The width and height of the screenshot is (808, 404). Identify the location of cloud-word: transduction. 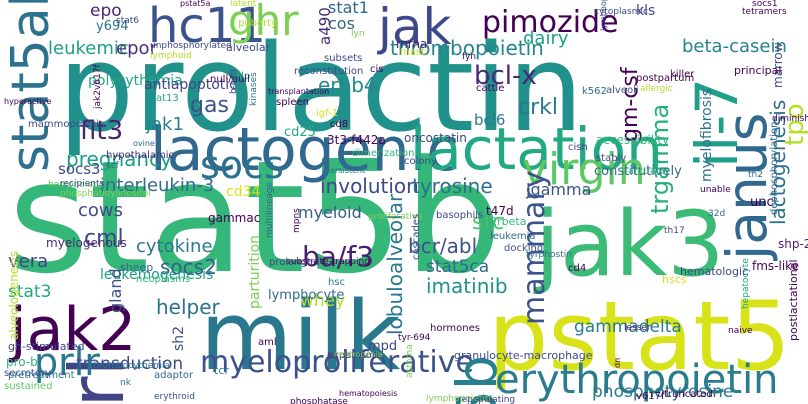
(130, 364).